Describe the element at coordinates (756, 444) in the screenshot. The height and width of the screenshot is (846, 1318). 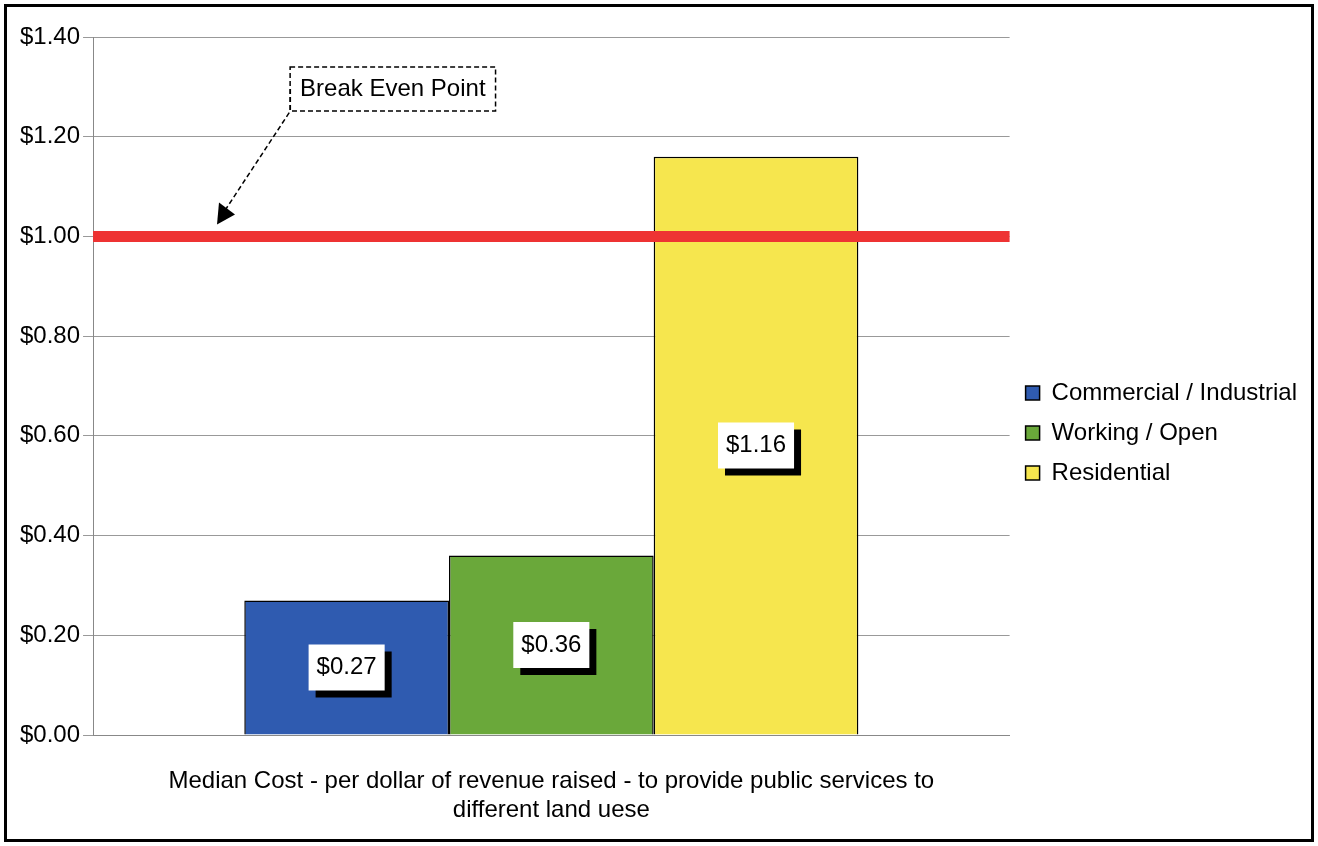
I see `data-label: $1.16` at that location.